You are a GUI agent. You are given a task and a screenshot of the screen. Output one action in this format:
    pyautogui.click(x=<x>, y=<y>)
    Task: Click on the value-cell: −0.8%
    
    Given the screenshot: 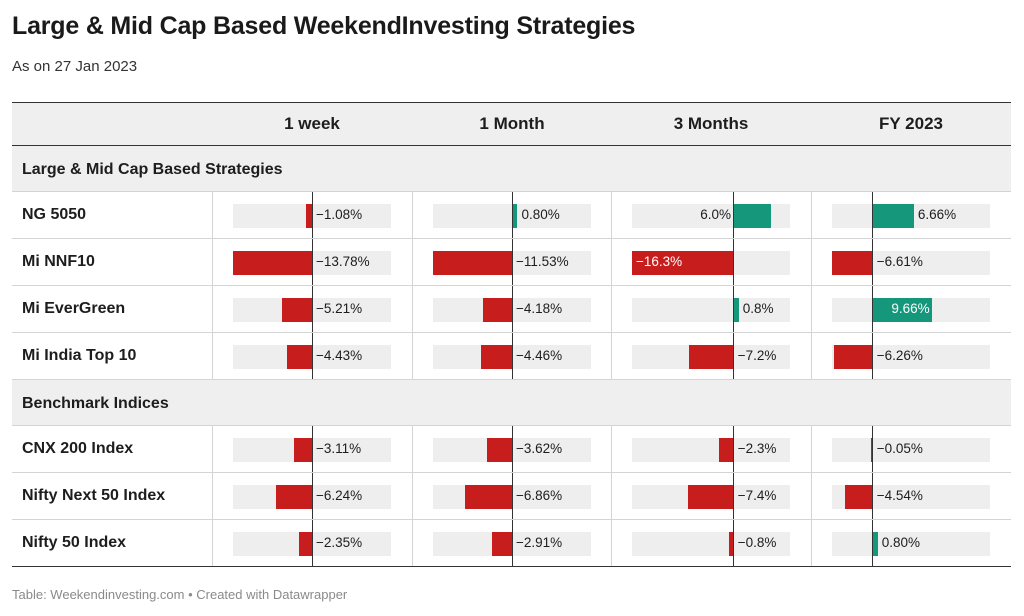 What is the action you would take?
    pyautogui.click(x=711, y=543)
    